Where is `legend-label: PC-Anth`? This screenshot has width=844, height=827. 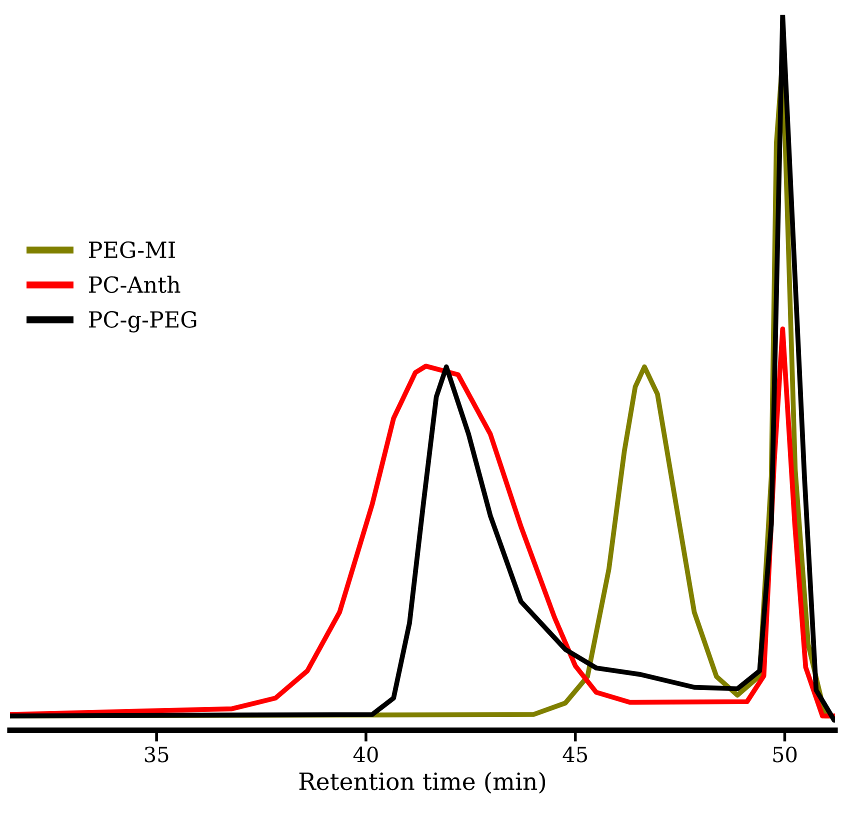 legend-label: PC-Anth is located at coordinates (134, 285).